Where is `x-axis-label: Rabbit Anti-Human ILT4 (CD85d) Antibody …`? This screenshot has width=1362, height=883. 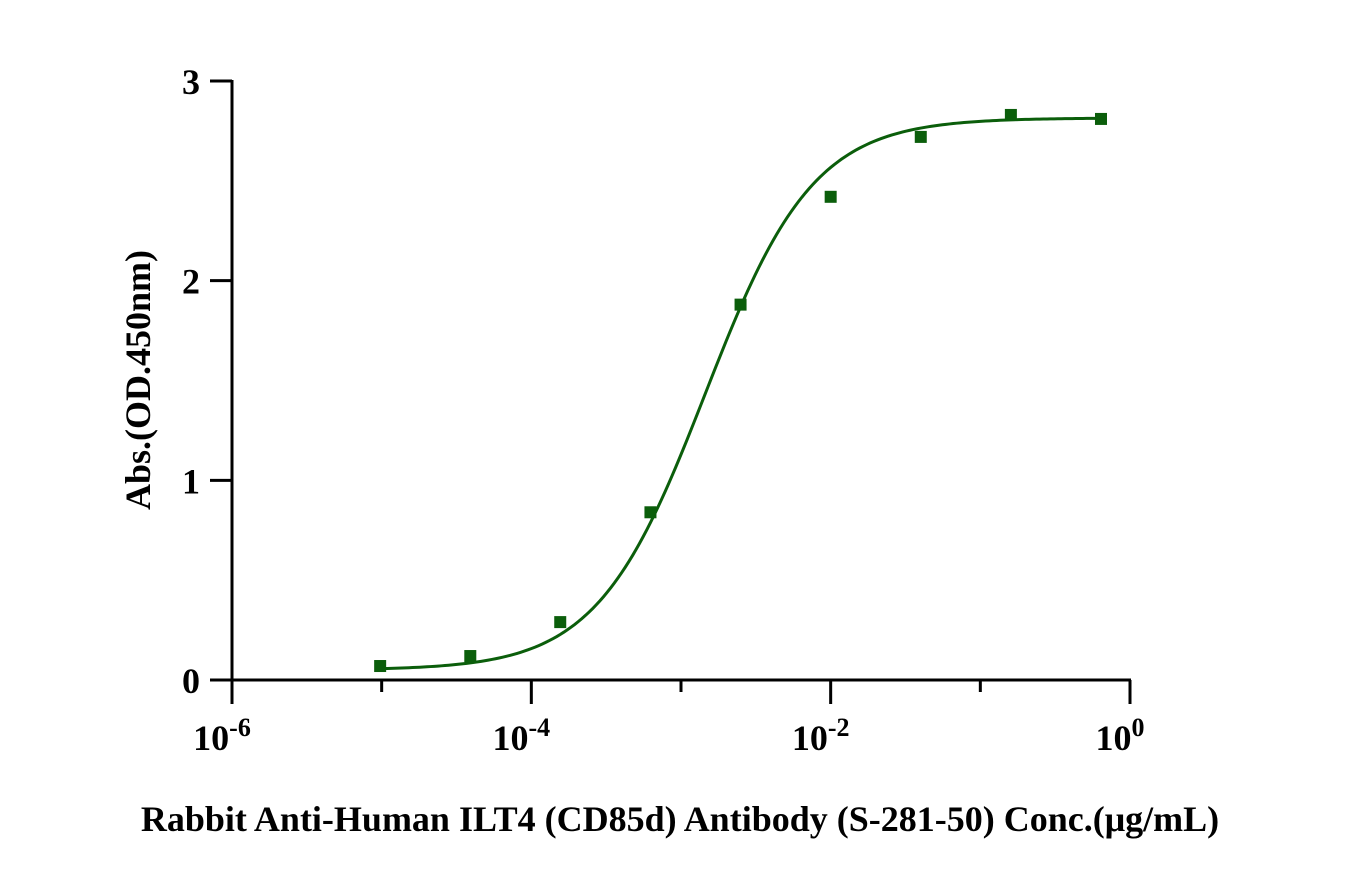
x-axis-label: Rabbit Anti-Human ILT4 (CD85d) Antibody … is located at coordinates (680, 819).